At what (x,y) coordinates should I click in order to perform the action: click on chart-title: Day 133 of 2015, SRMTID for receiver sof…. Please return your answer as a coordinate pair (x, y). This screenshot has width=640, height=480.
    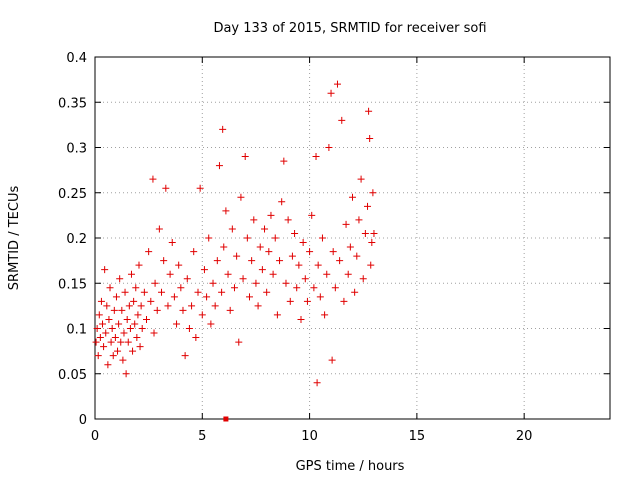
    Looking at the image, I should click on (349, 28).